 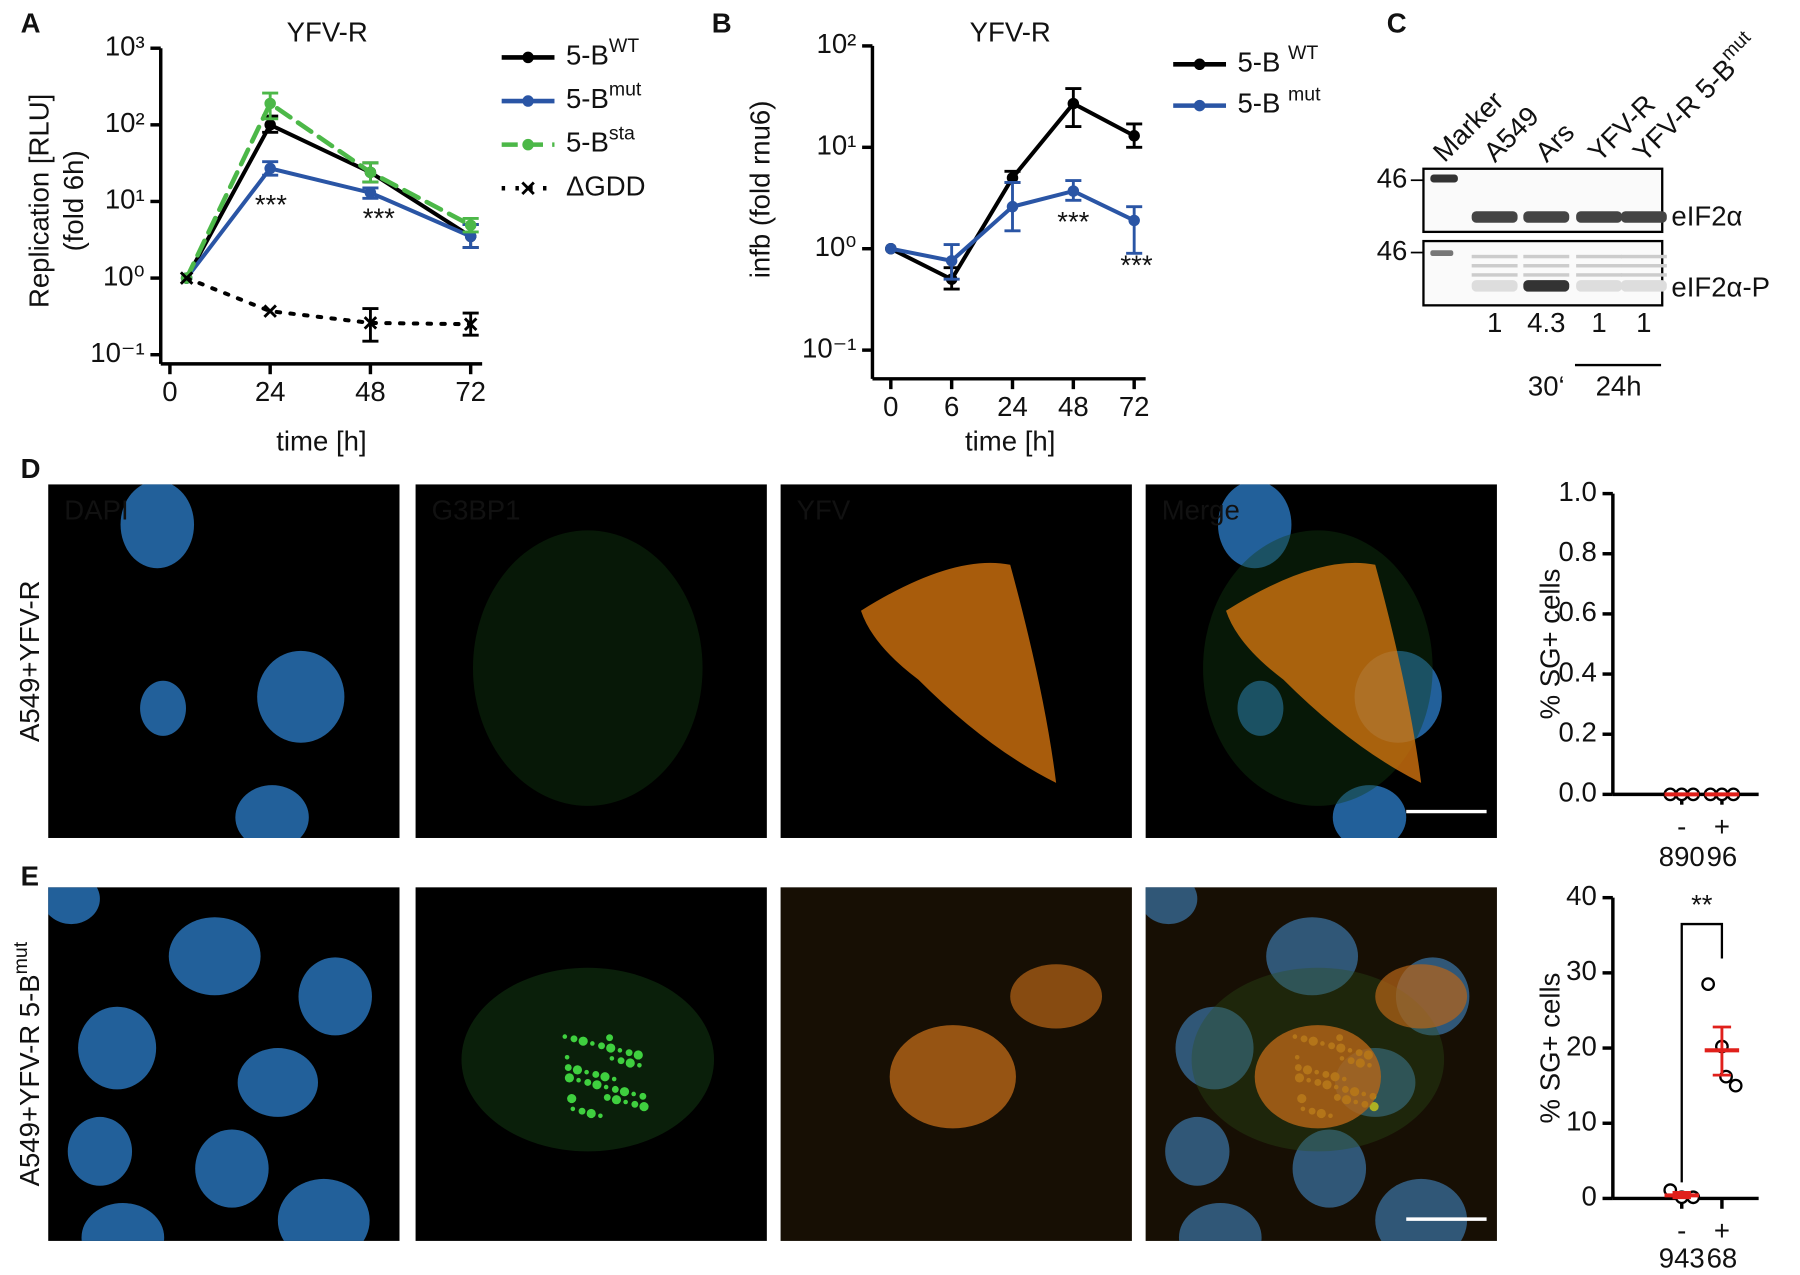 I want to click on n-label: 890, so click(x=1682, y=856).